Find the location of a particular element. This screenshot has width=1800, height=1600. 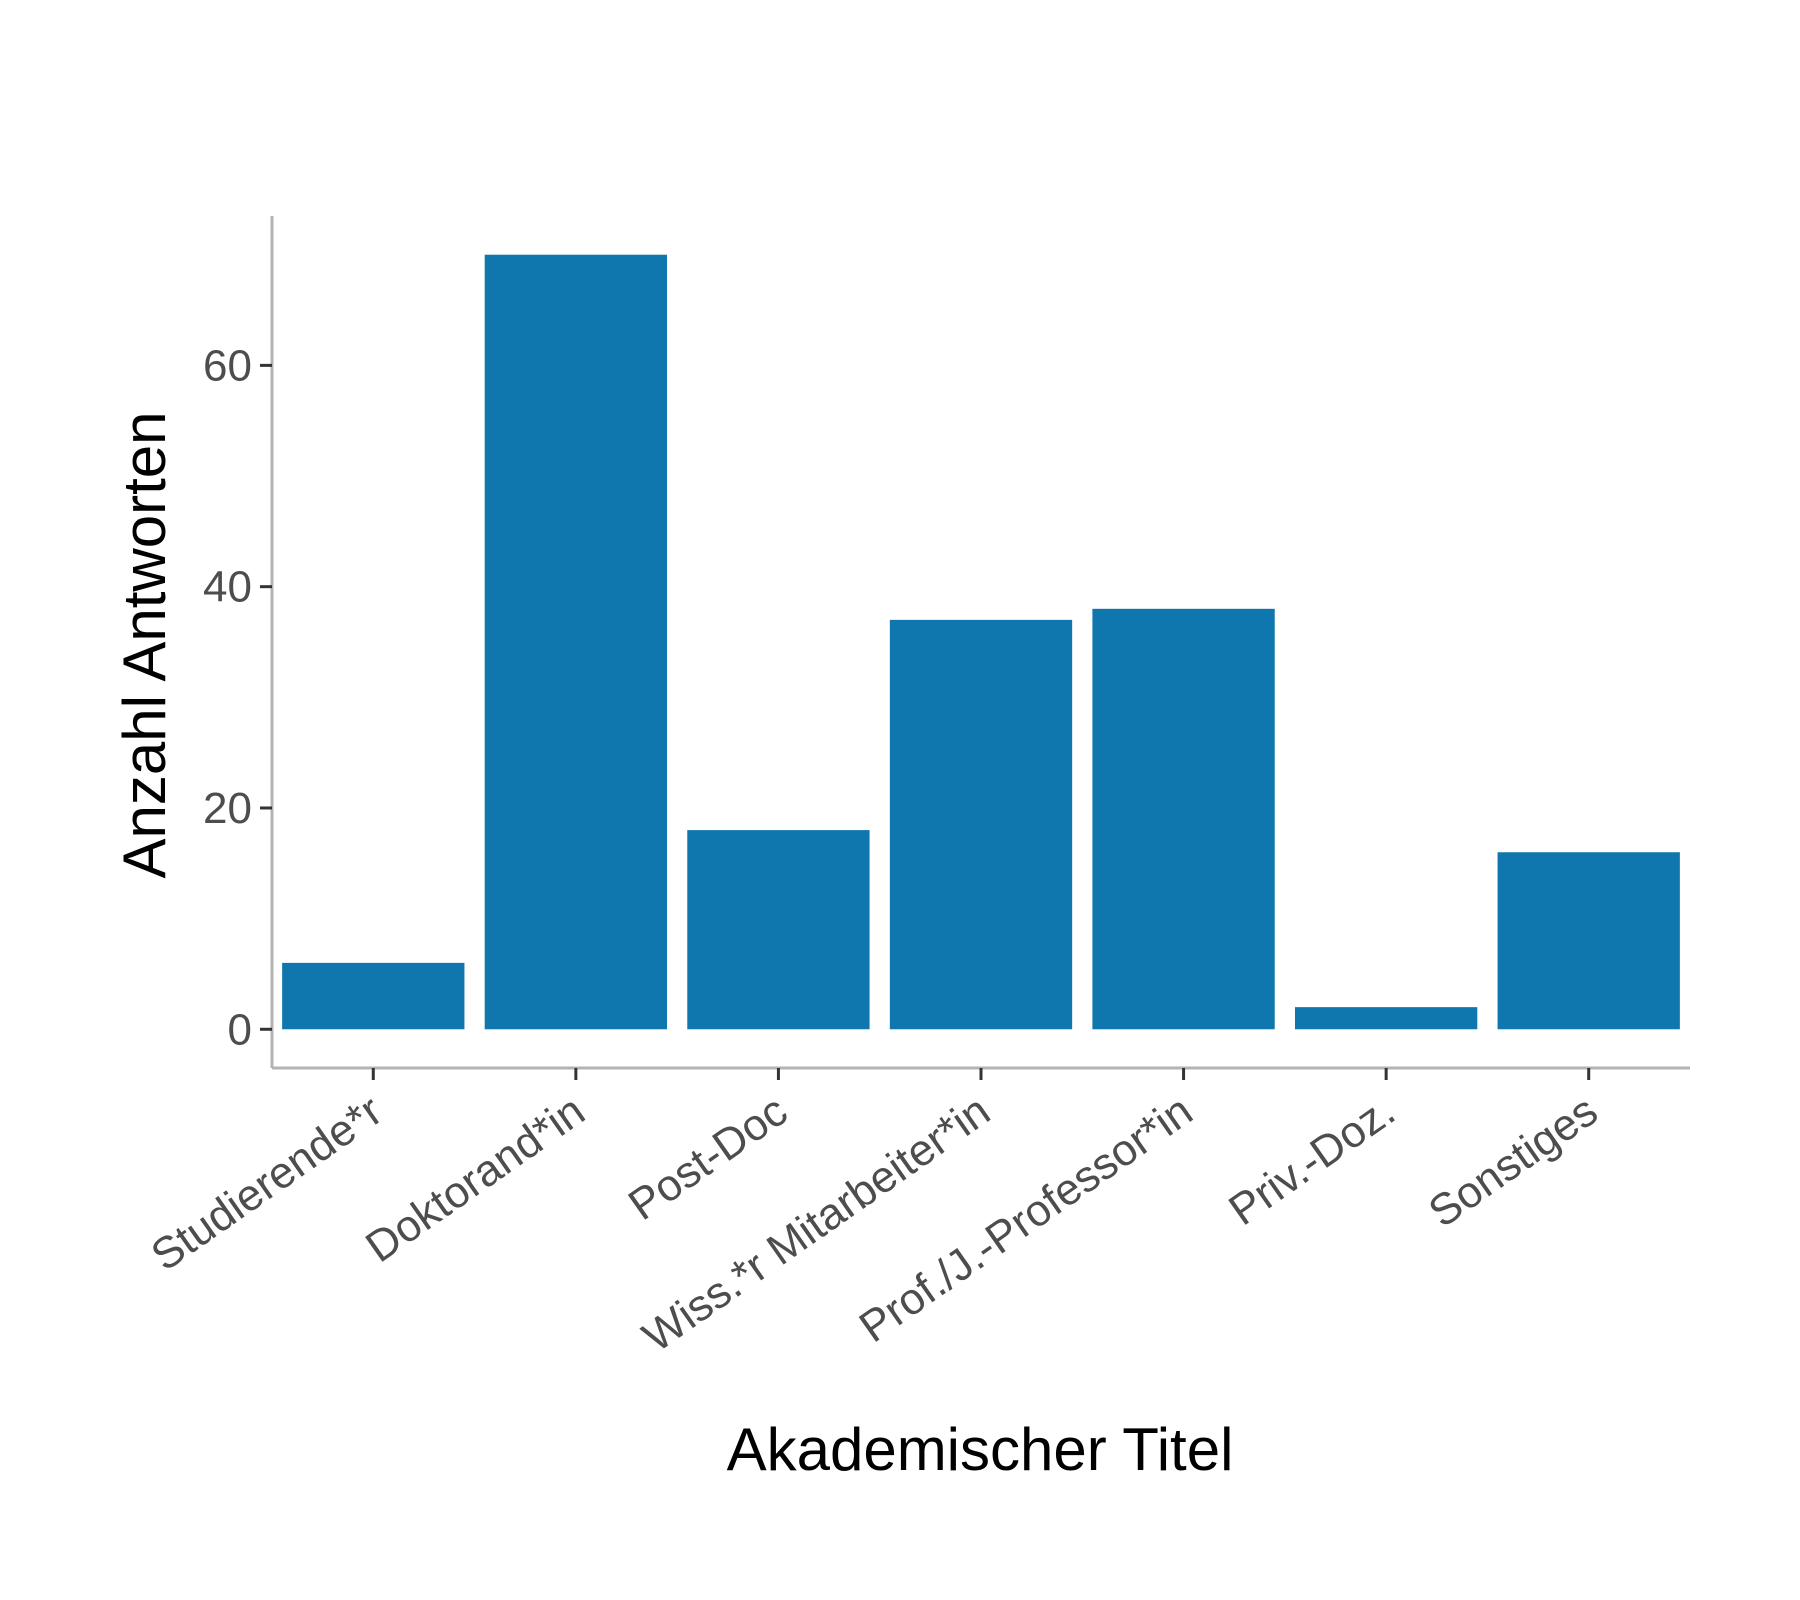

x-axis-title: Akademischer Titel is located at coordinates (980, 1449).